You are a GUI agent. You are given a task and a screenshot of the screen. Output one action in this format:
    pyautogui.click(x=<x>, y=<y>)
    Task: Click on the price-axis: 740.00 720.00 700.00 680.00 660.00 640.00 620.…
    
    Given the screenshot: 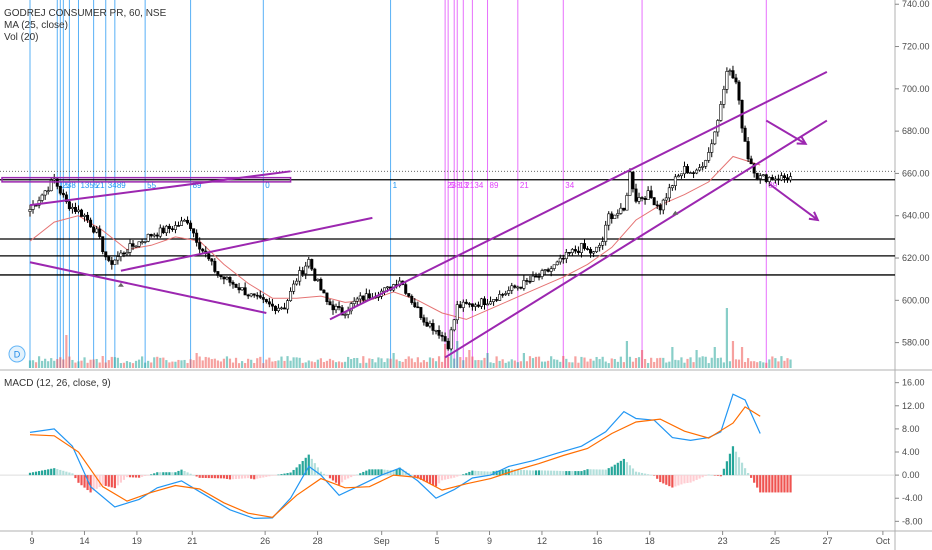 What is the action you would take?
    pyautogui.click(x=912, y=263)
    